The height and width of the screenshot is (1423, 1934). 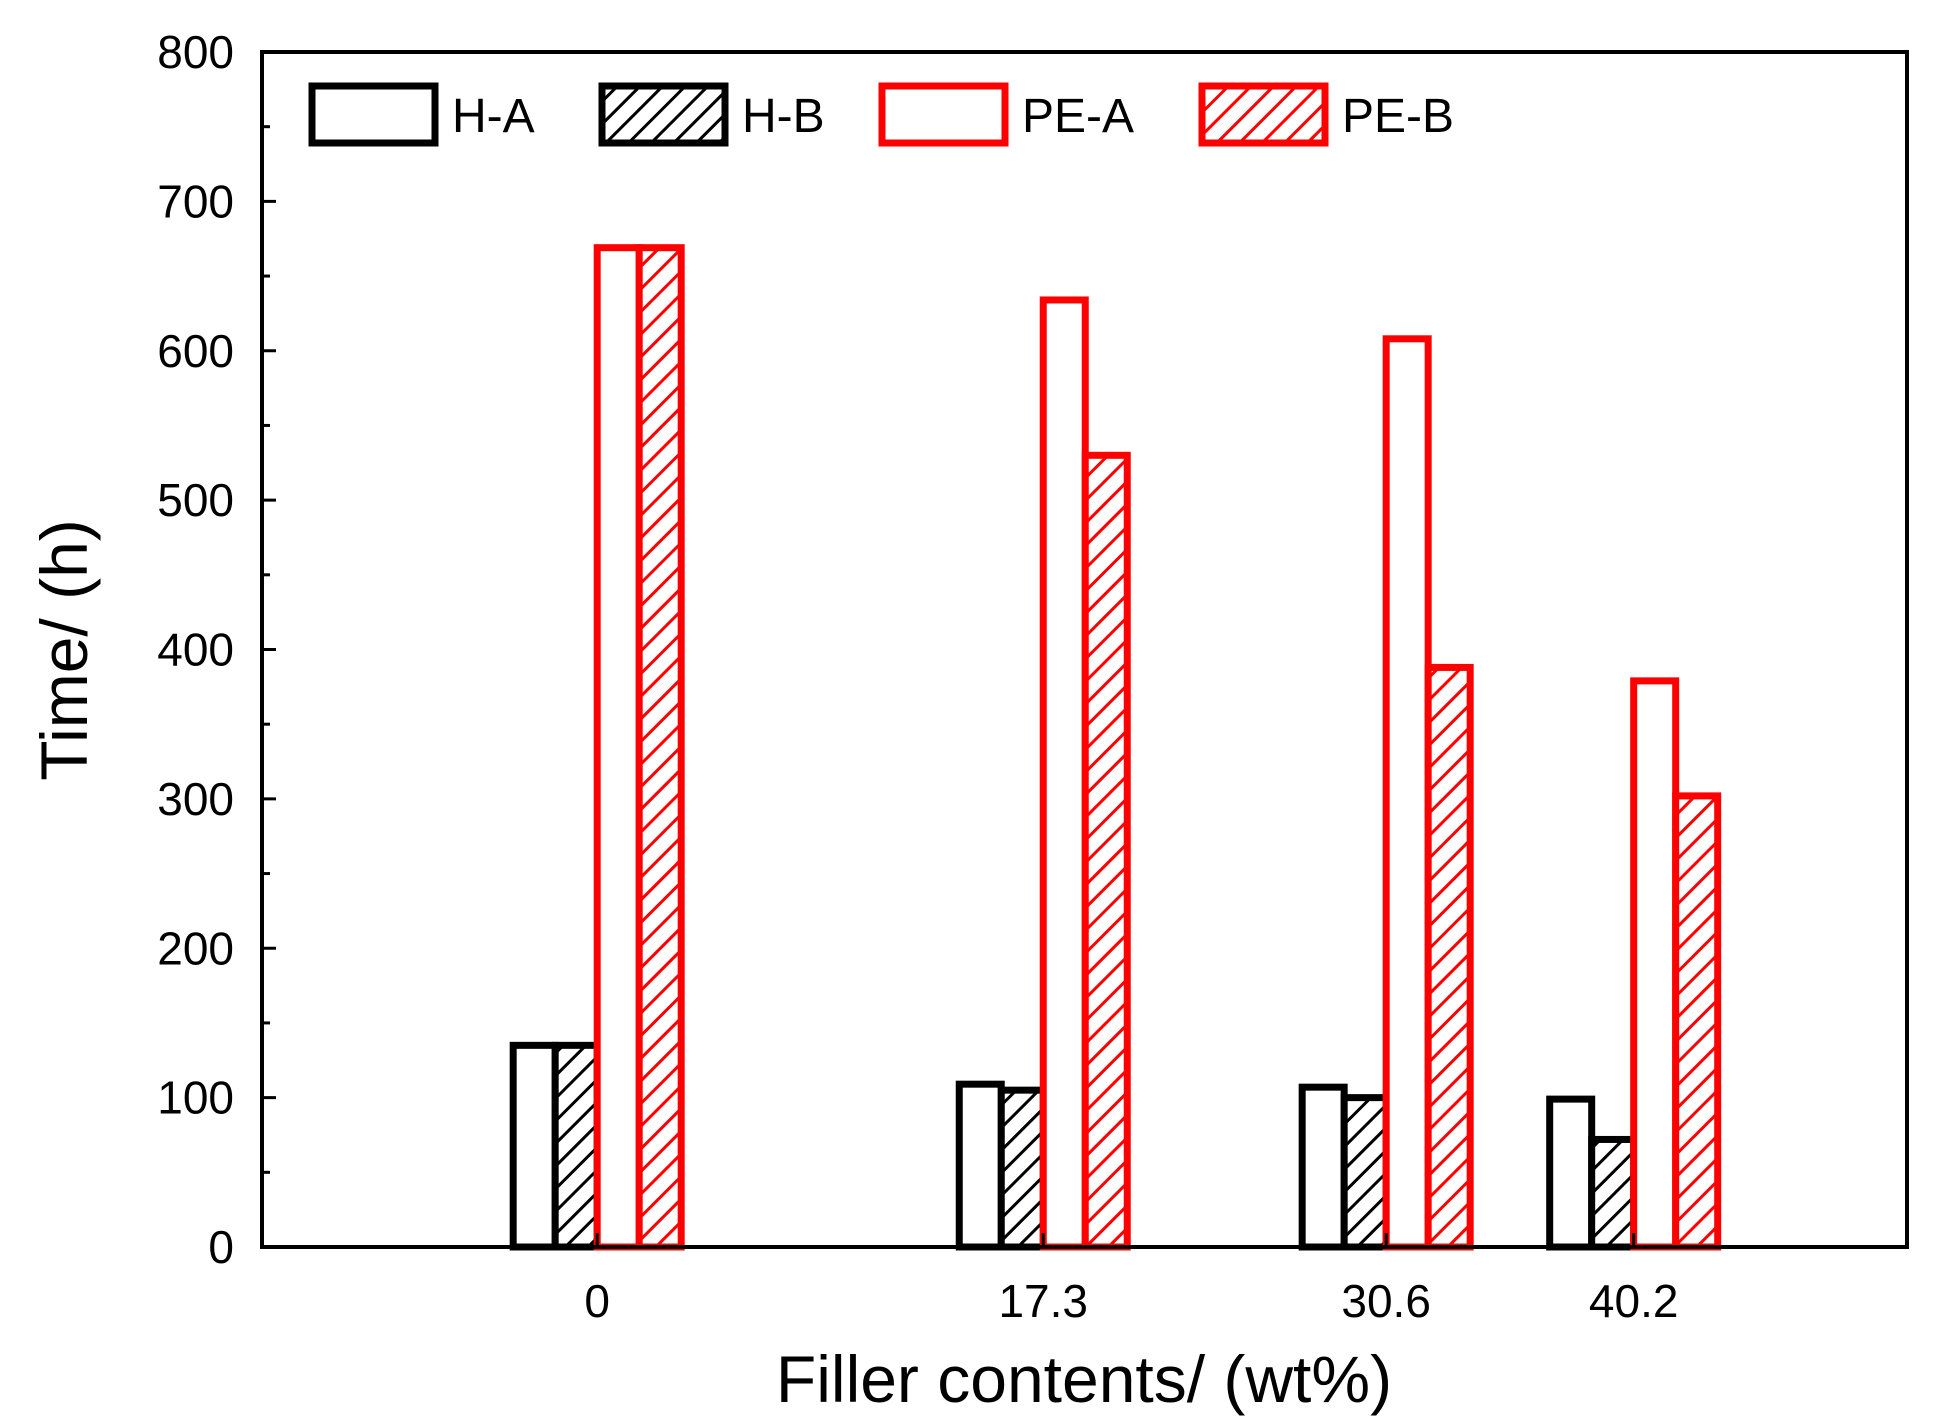 I want to click on x-axis-title: Filler contents/ (wt%), so click(x=1084, y=1379).